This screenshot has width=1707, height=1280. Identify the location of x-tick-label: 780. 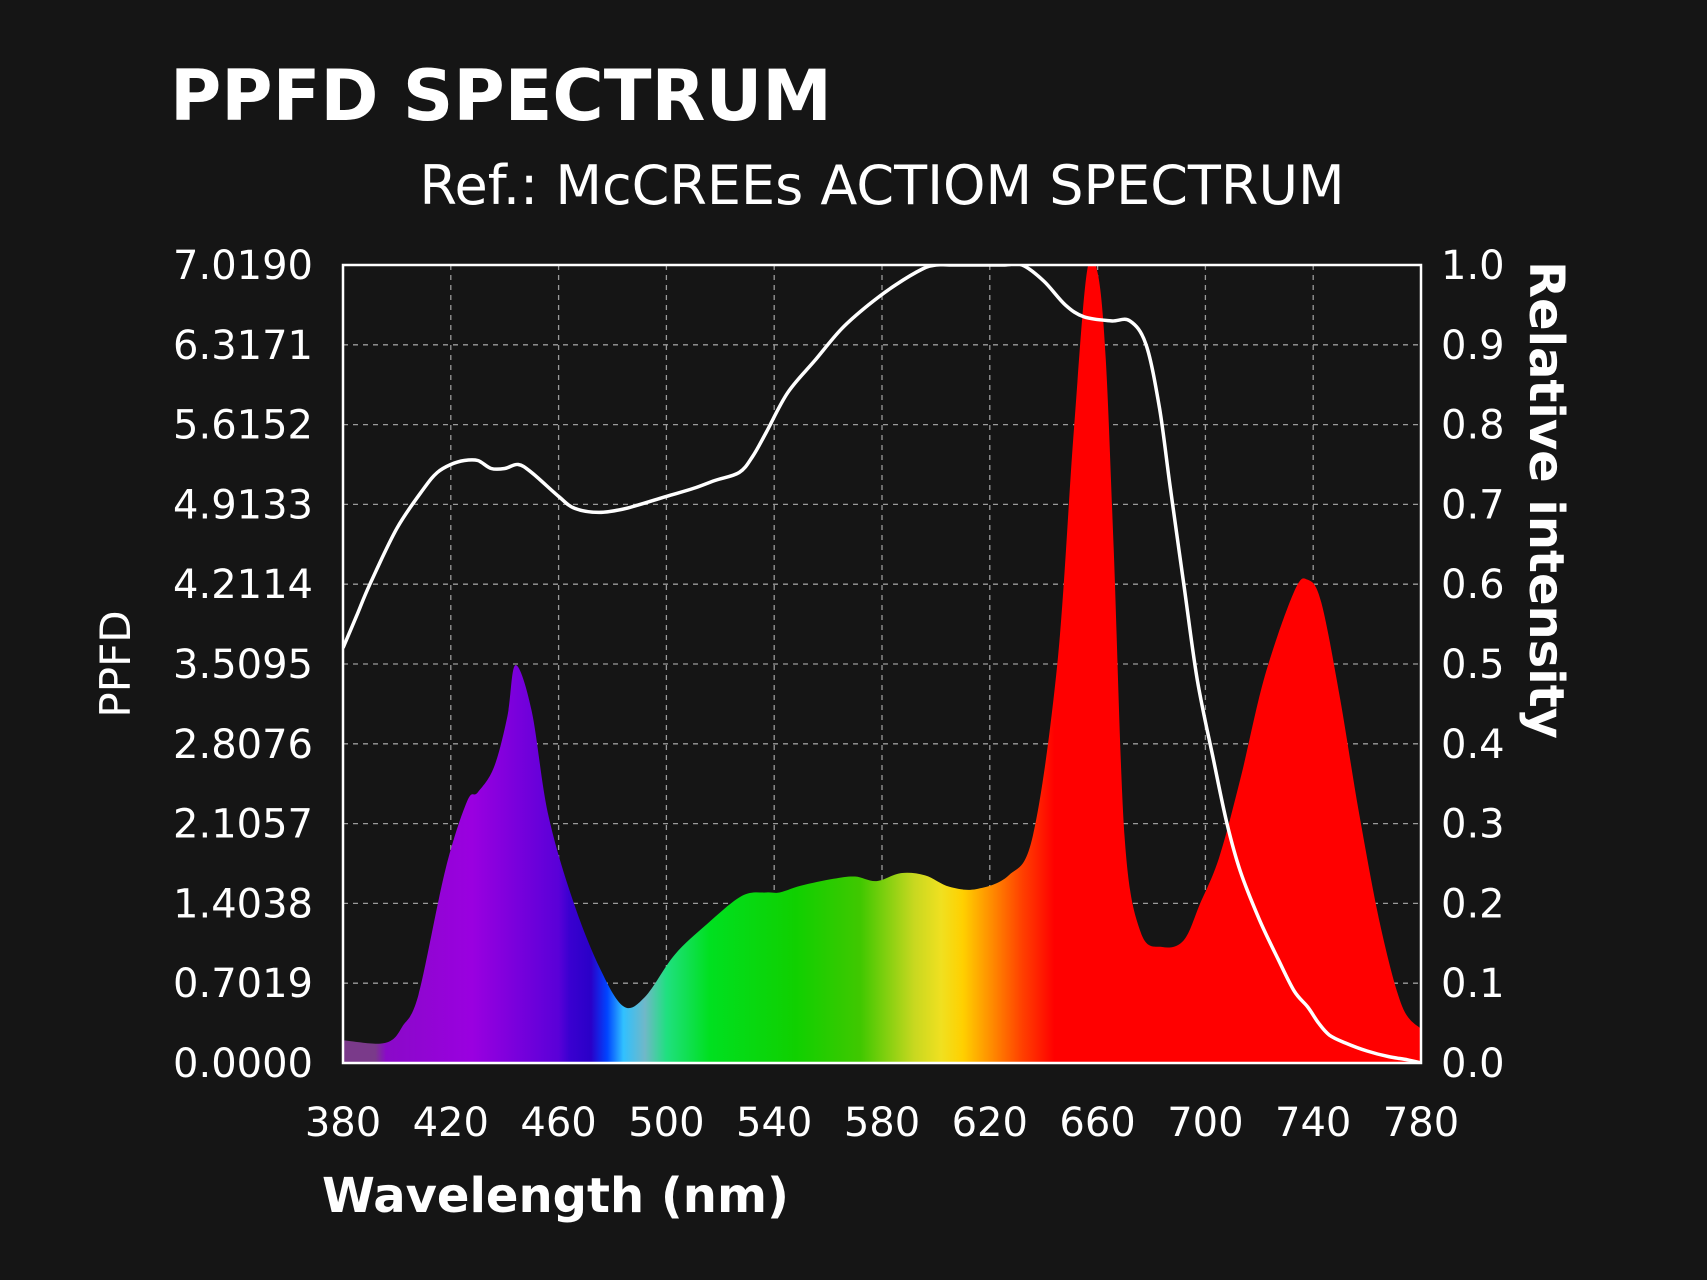
(1421, 1123).